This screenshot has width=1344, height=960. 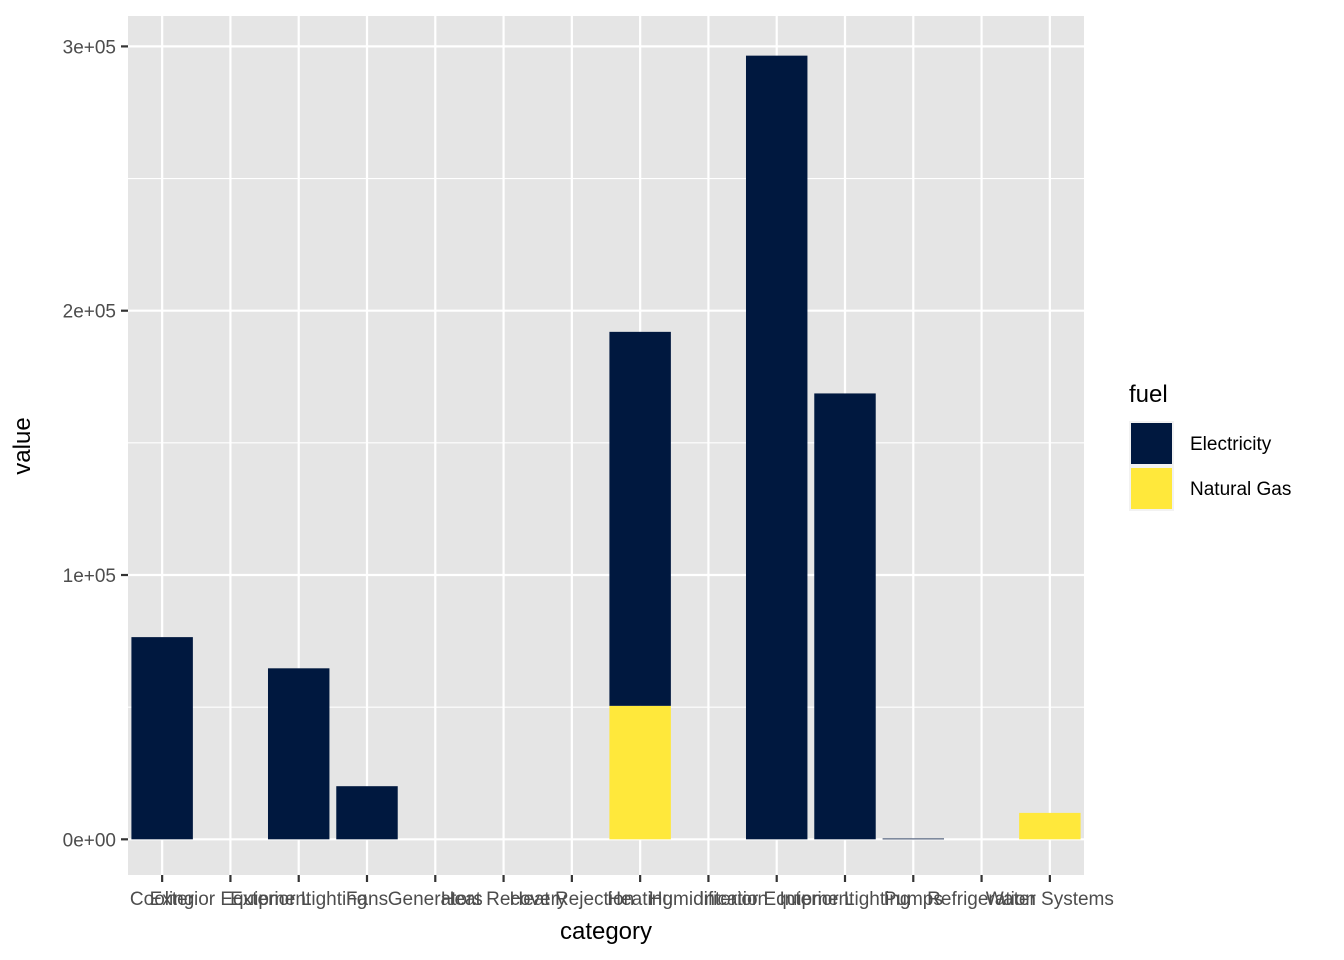 I want to click on bar-electricity-fans, so click(x=367, y=813).